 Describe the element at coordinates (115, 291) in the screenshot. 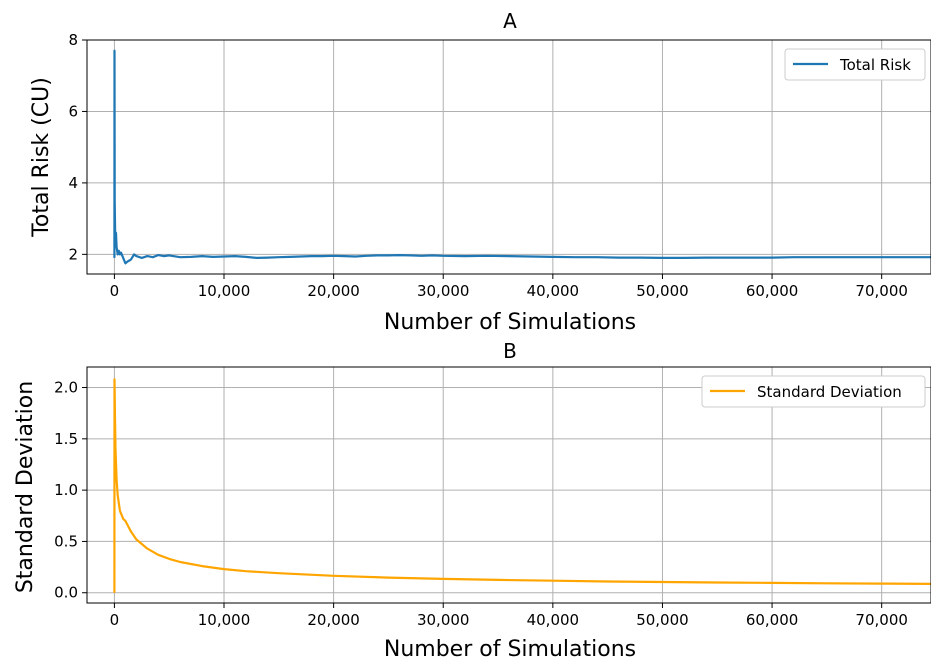

I see `chart-a-xtick-label: 0` at that location.